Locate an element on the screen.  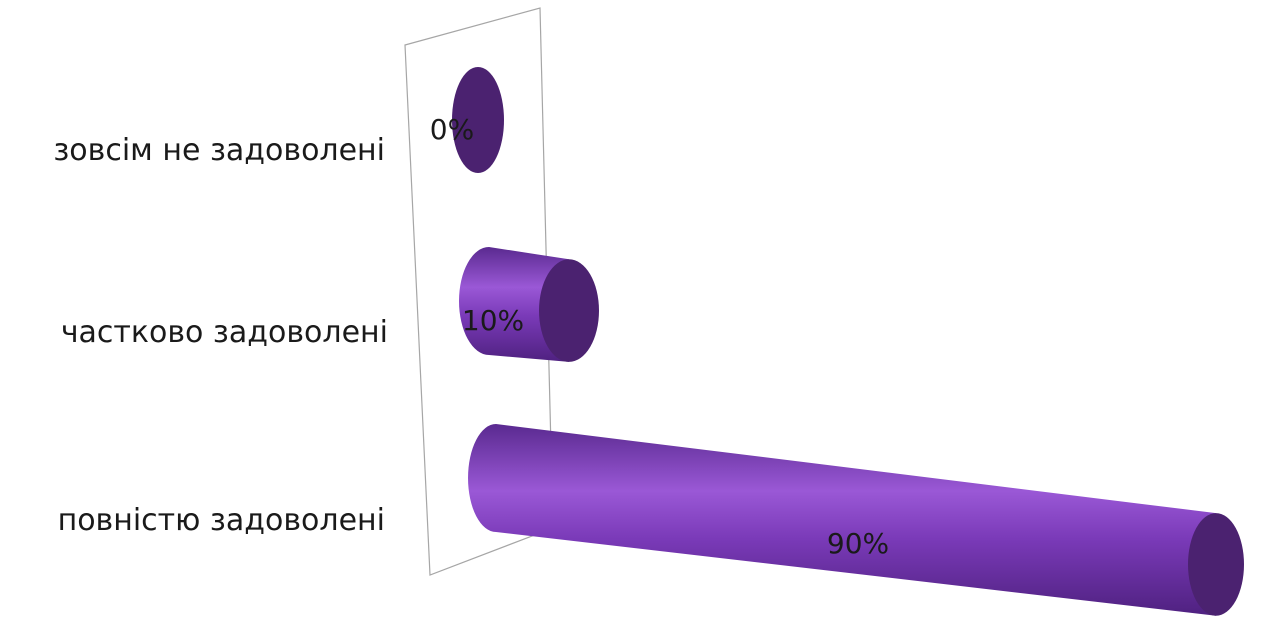
category-label: повністю задоволені is located at coordinates (221, 520).